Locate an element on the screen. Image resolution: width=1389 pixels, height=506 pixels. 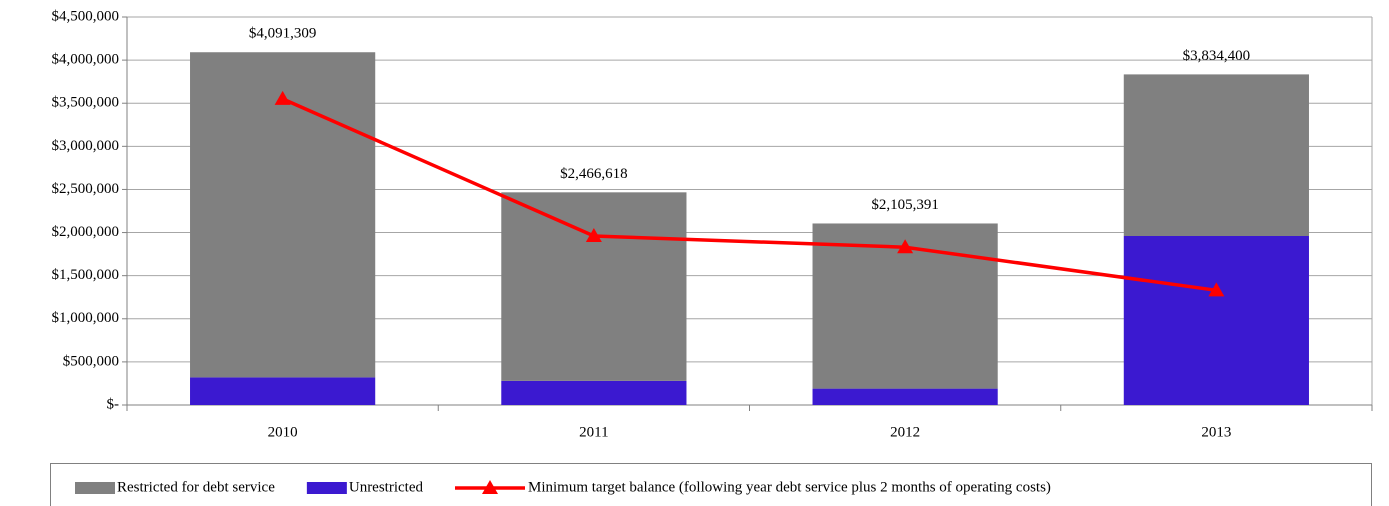
y-tick-label: $1,000,000 is located at coordinates (86, 318).